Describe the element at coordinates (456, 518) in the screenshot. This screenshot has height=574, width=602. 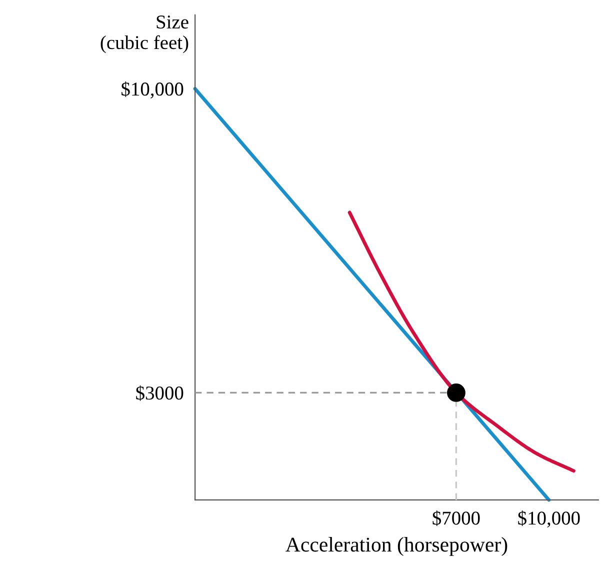
I see `x-tick-label: $7000` at that location.